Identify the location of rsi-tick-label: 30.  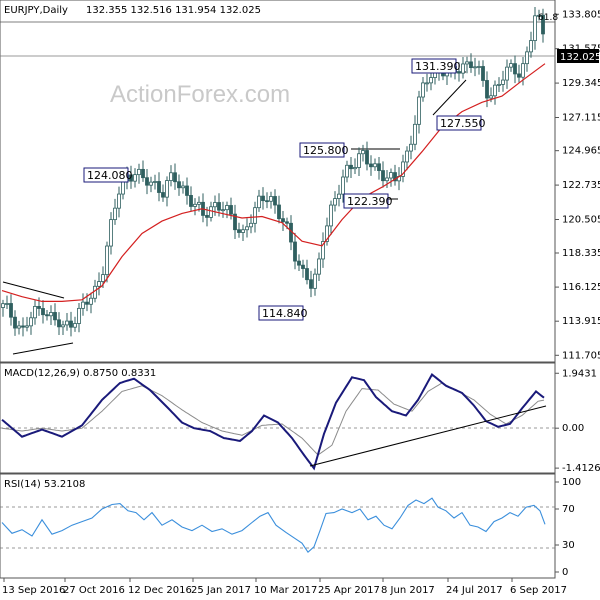
(568, 545).